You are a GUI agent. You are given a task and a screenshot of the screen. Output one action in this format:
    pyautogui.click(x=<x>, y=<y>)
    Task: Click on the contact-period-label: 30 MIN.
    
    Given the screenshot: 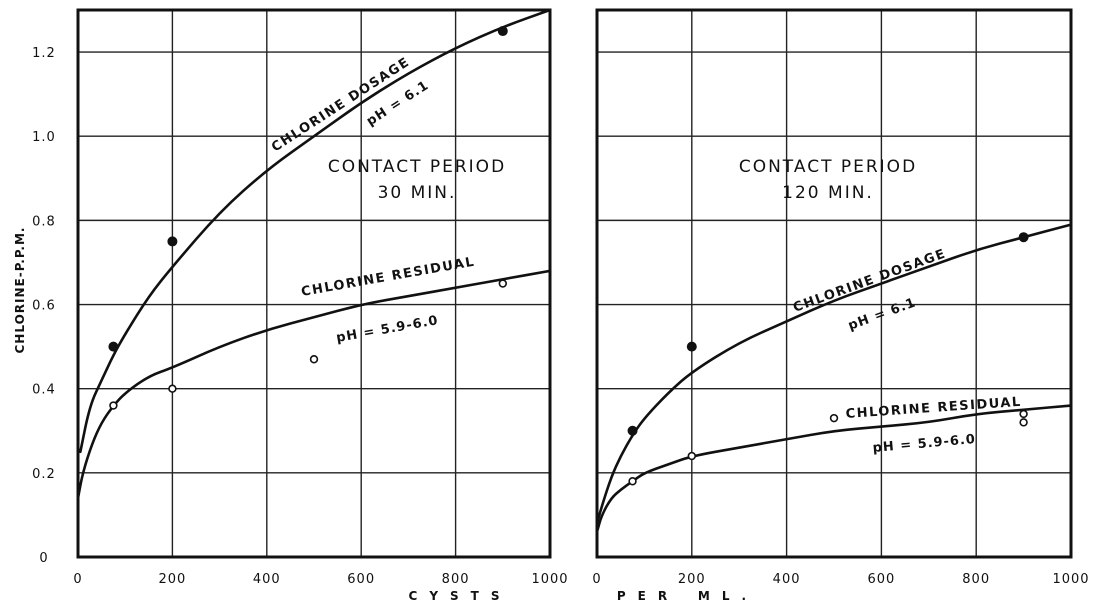 What is the action you would take?
    pyautogui.click(x=417, y=193)
    